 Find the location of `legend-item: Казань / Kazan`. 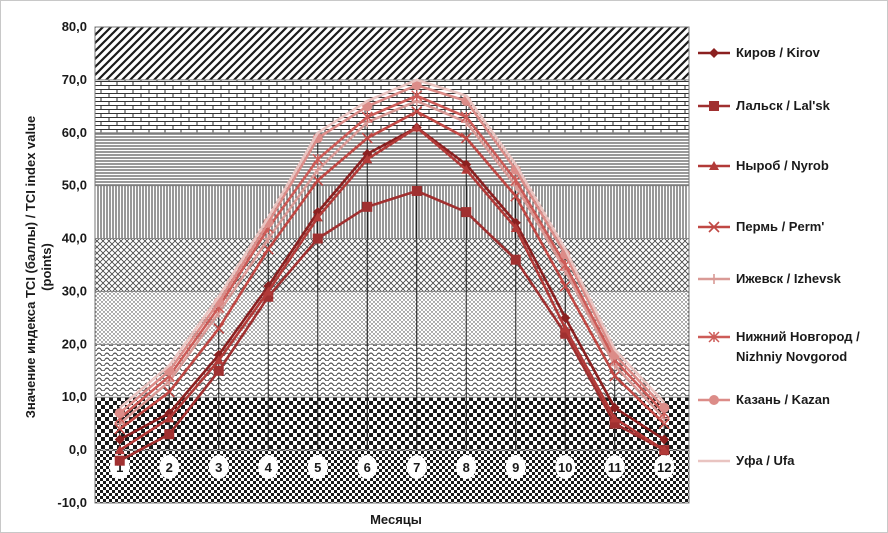

legend-item: Казань / Kazan is located at coordinates (764, 399).